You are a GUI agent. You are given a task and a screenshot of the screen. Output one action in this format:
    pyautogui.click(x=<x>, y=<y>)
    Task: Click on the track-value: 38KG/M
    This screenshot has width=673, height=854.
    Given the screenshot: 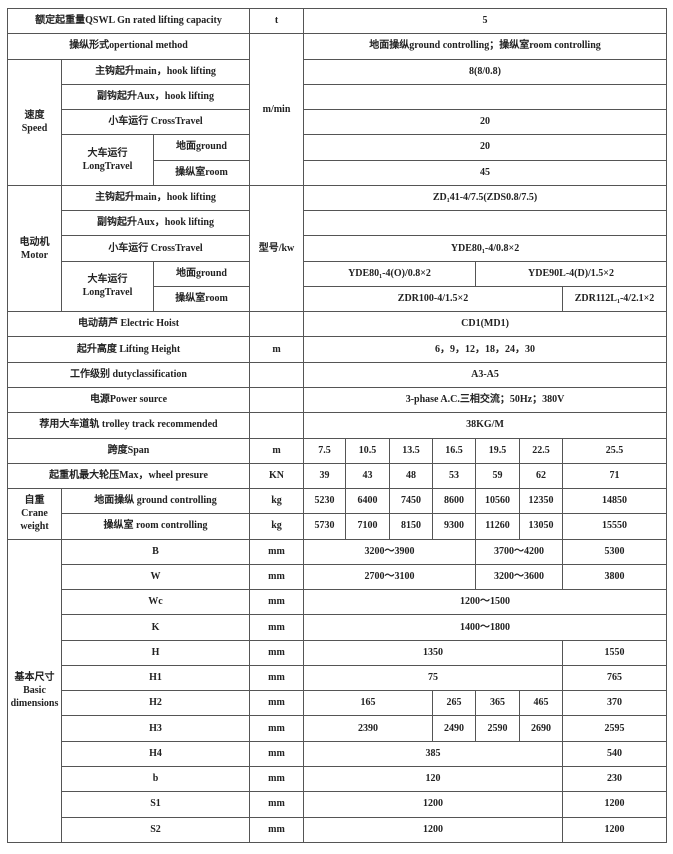 What is the action you would take?
    pyautogui.click(x=485, y=425)
    